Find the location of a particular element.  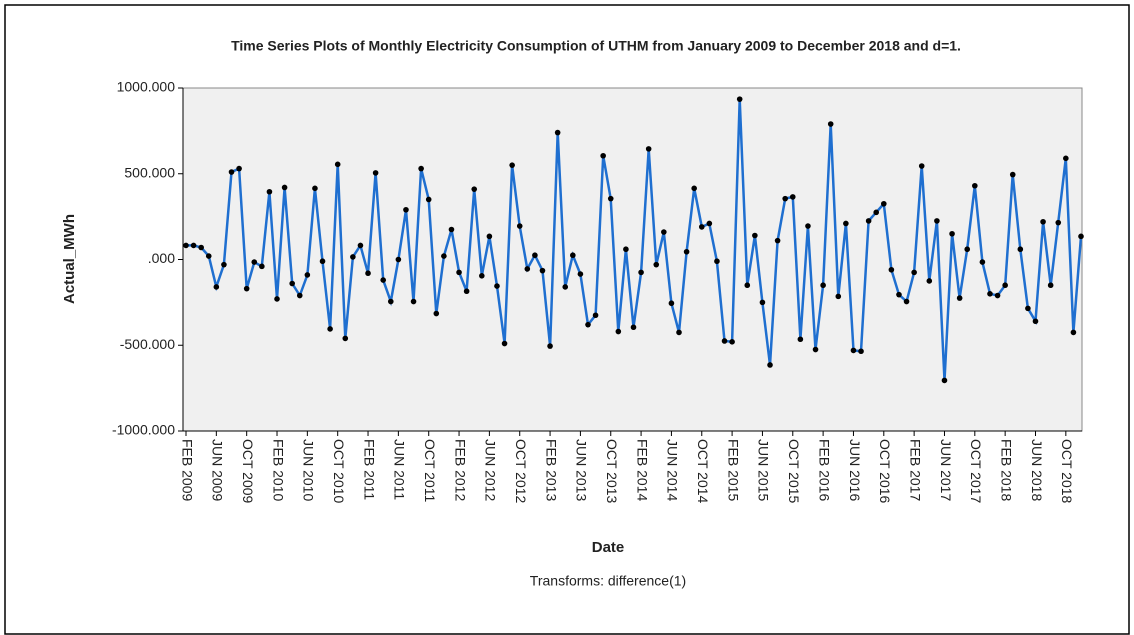

x-tick-label: JUN 2012 is located at coordinates (491, 470).